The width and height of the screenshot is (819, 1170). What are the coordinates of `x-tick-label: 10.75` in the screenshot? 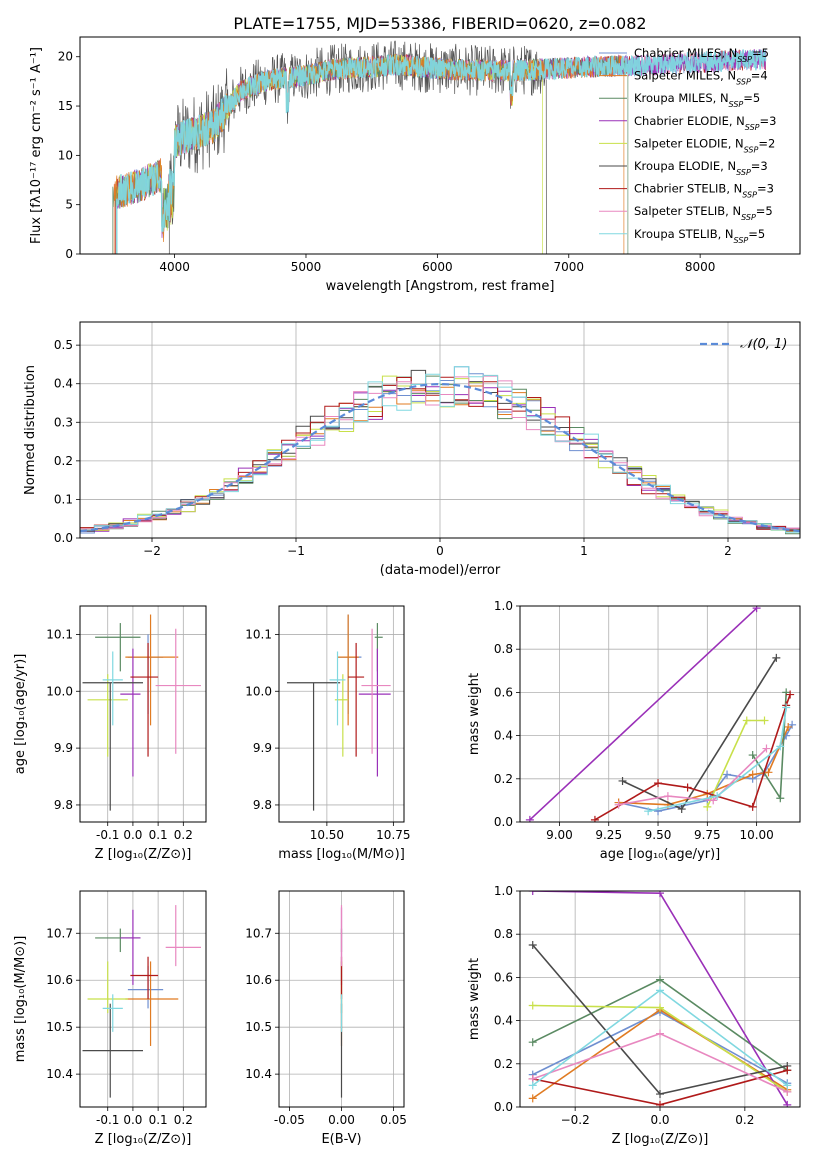 It's located at (393, 835).